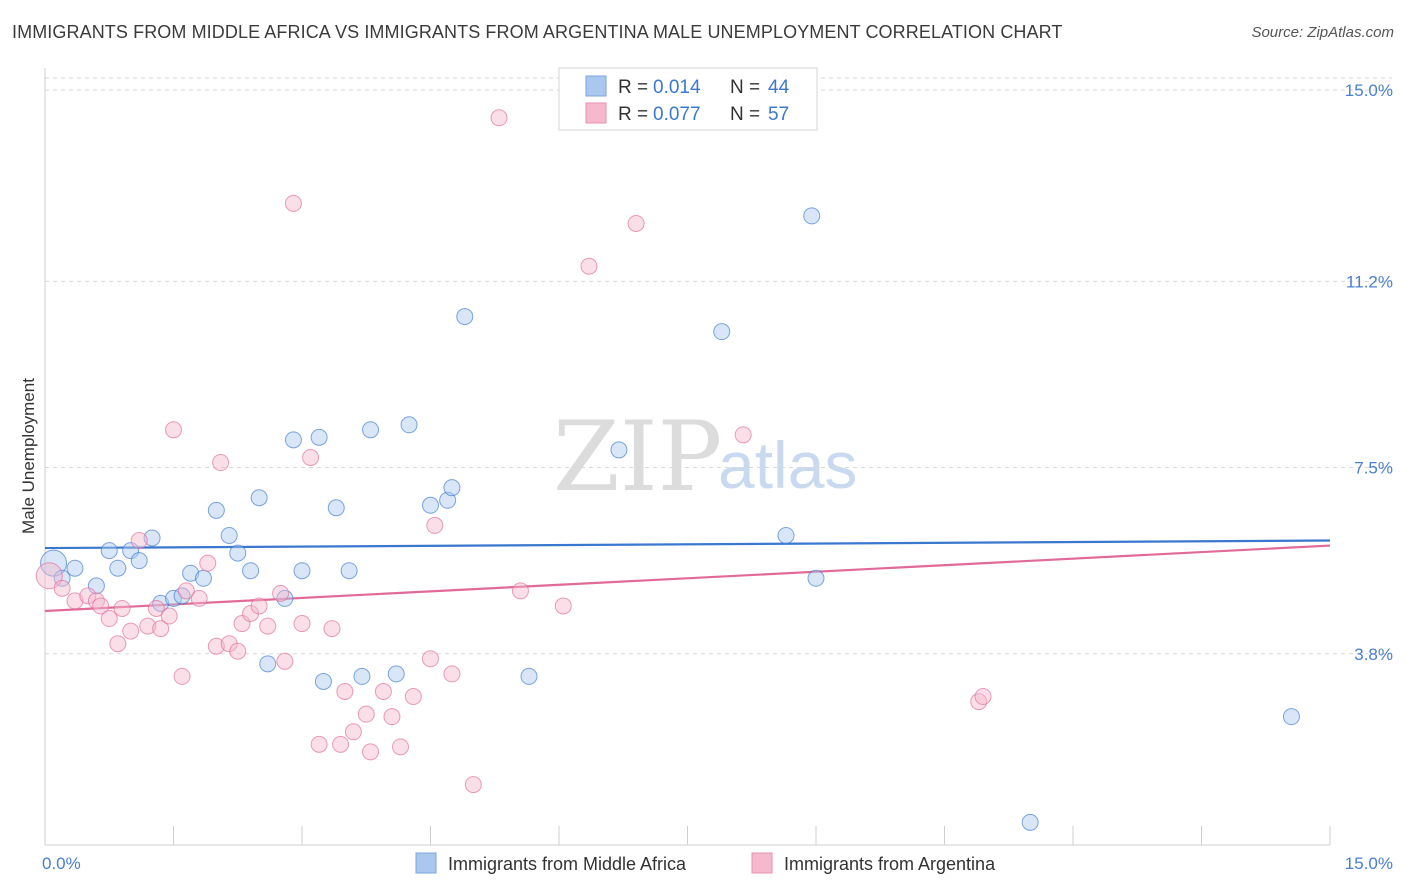 The image size is (1406, 892). I want to click on y-axis-label: Male Unemployment, so click(28, 456).